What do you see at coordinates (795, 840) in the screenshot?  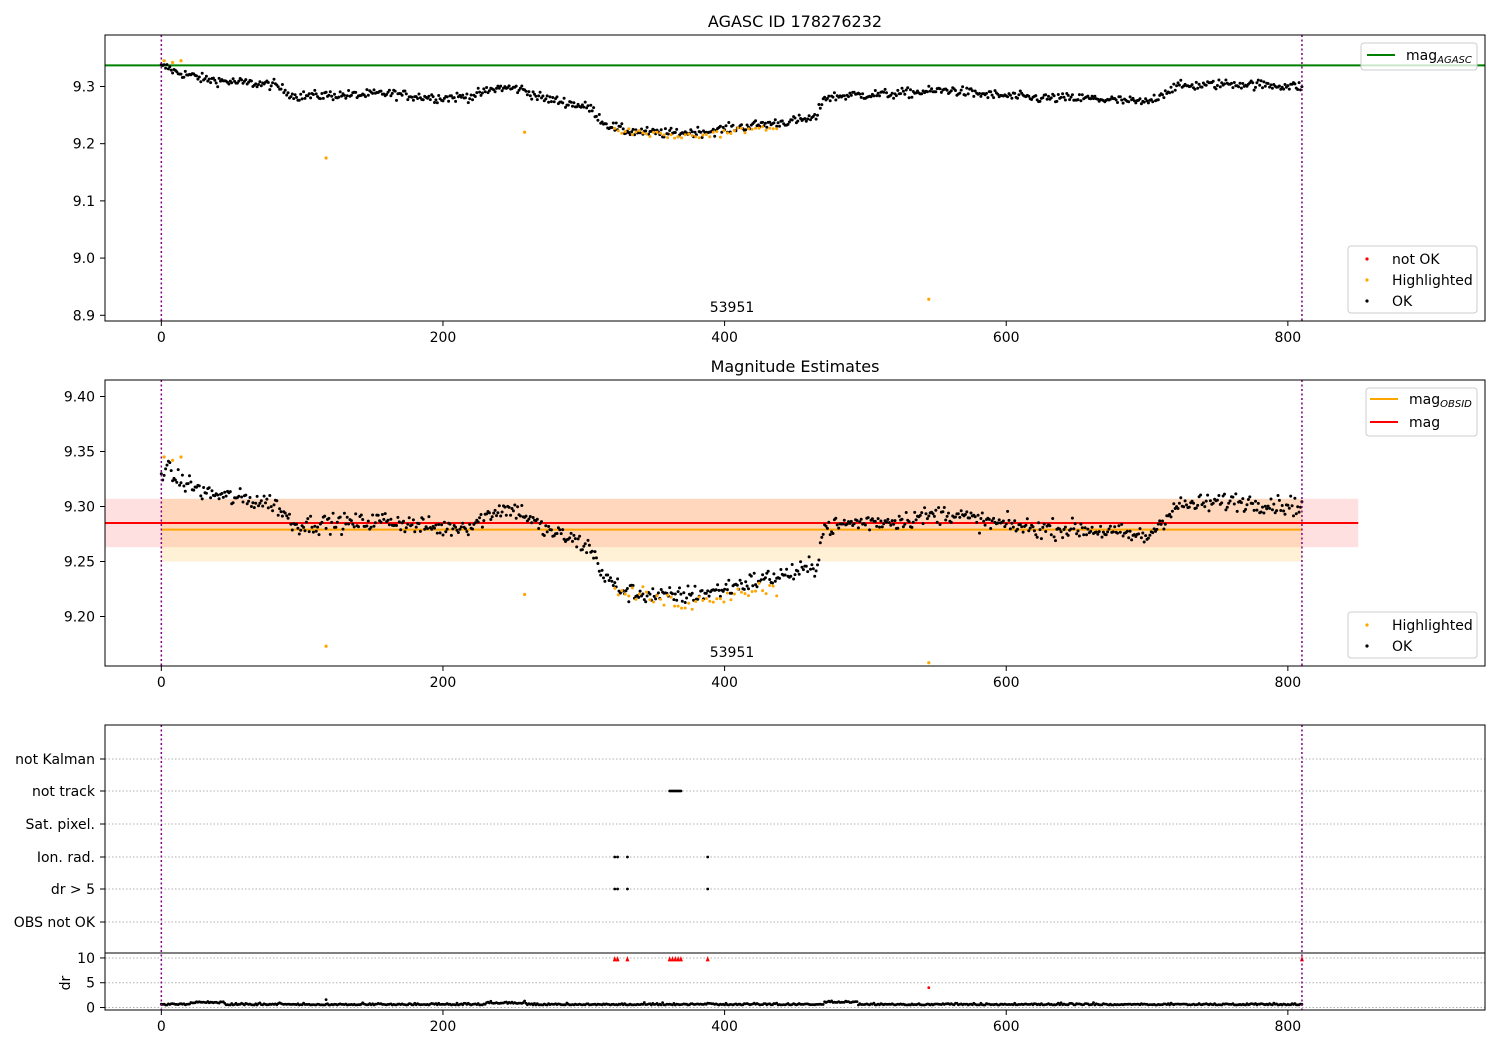 I see `flag-gridlines` at bounding box center [795, 840].